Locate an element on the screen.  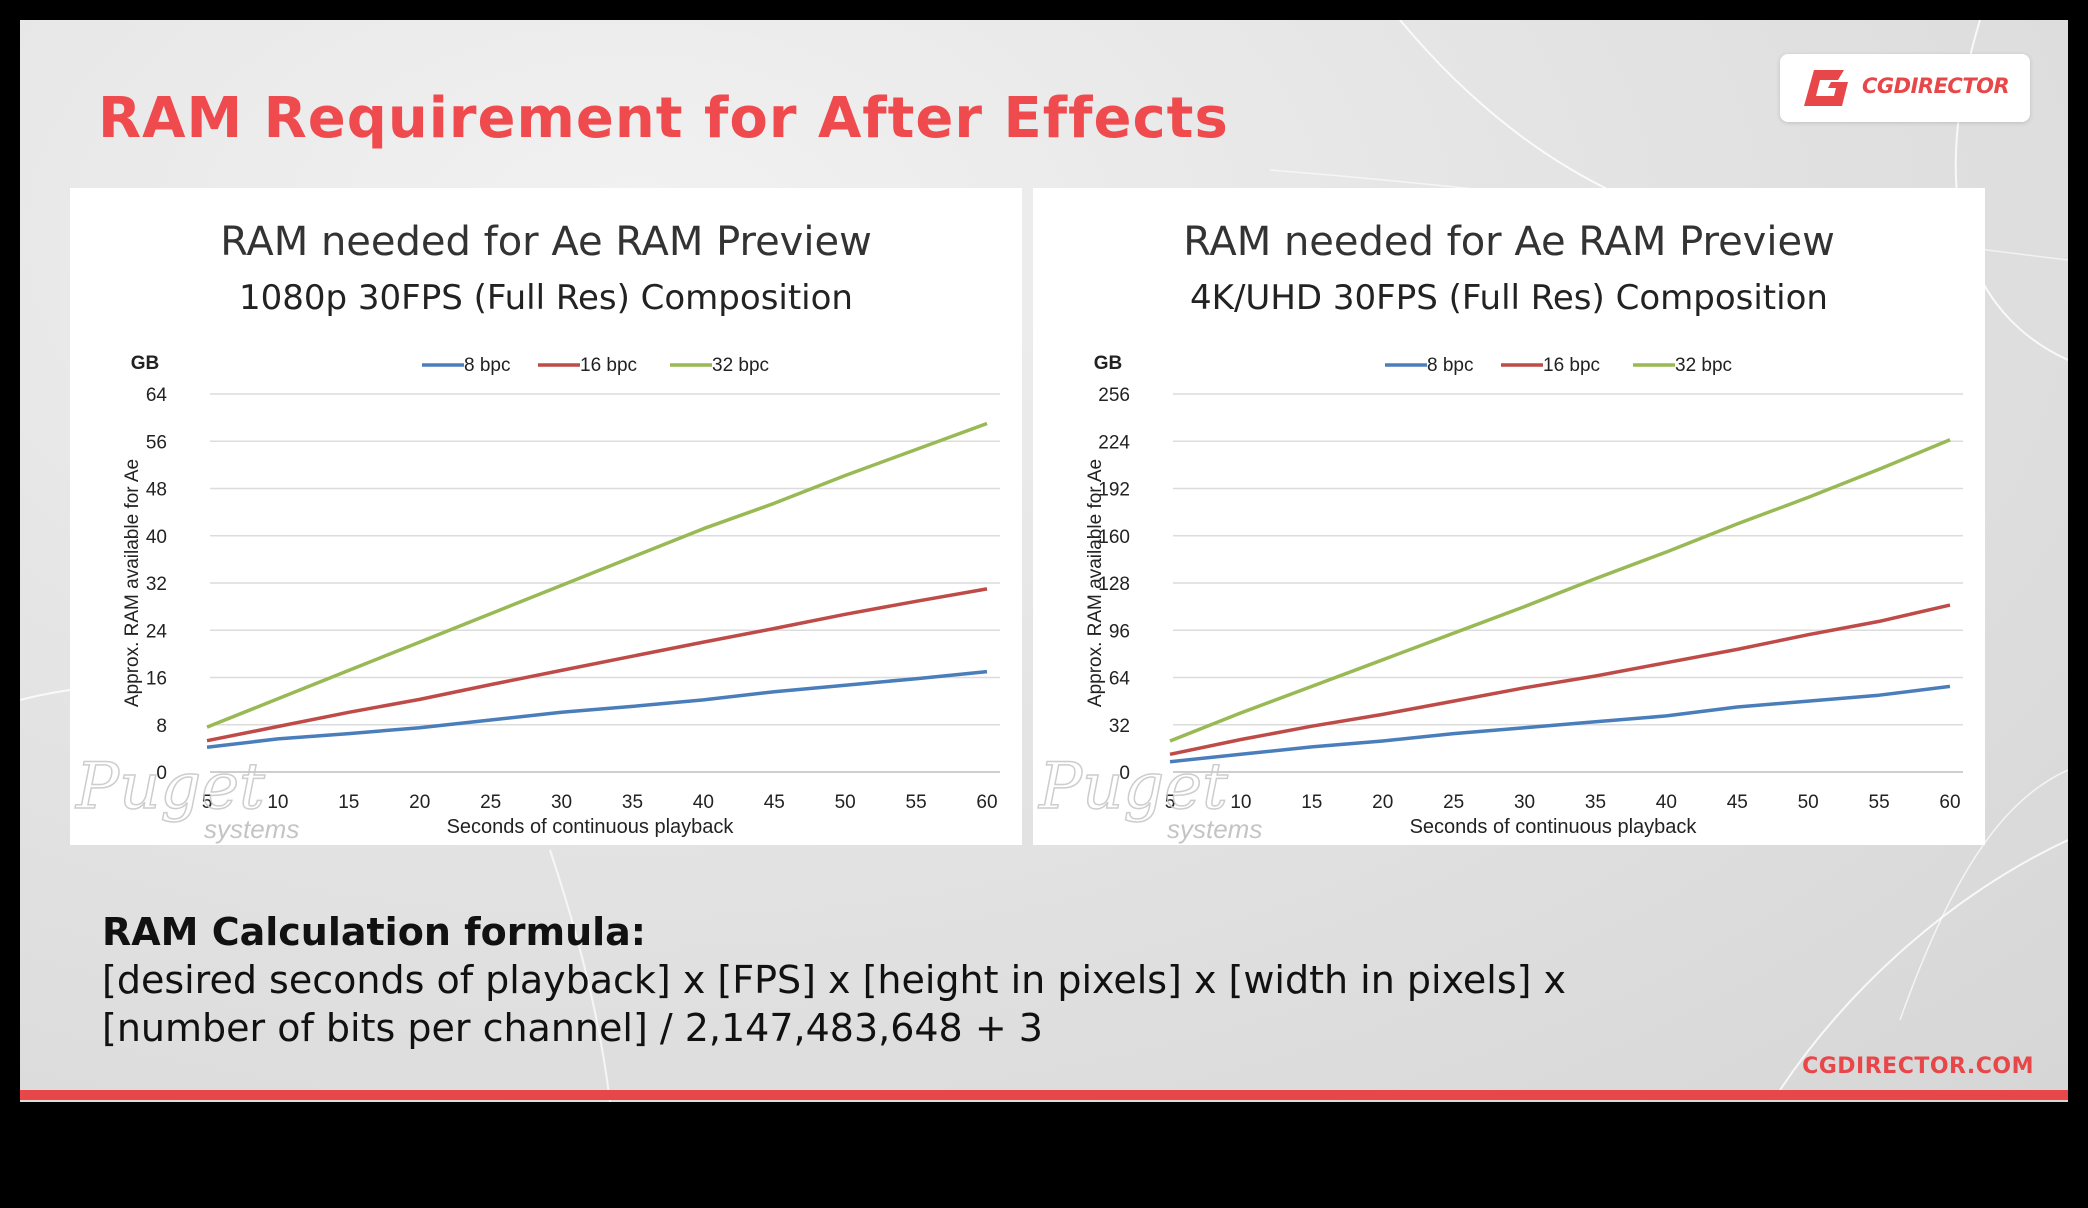
y-tick-label: 56 is located at coordinates (156, 442).